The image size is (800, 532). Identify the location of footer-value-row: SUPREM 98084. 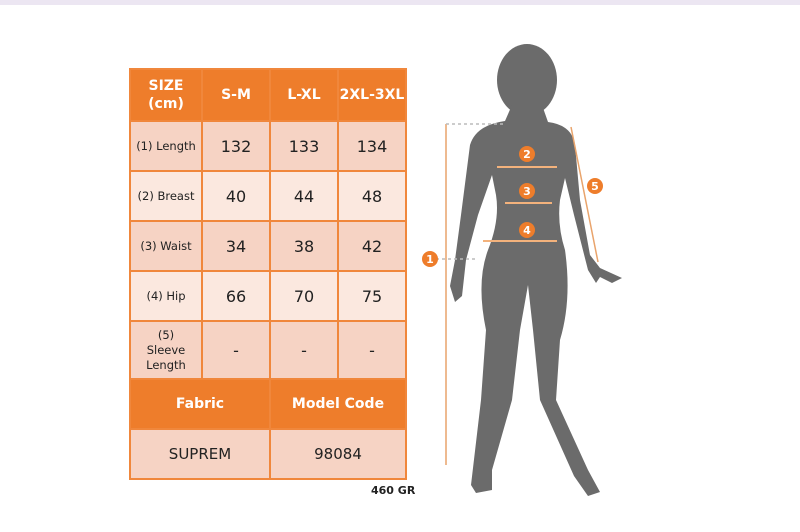
(268, 454).